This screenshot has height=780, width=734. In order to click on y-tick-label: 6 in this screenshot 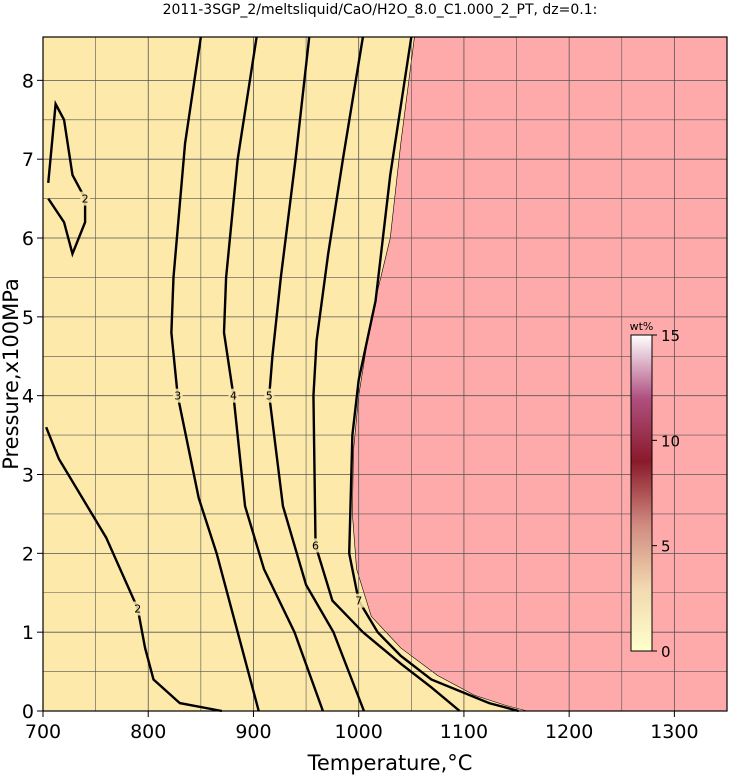, I will do `click(28, 239)`.